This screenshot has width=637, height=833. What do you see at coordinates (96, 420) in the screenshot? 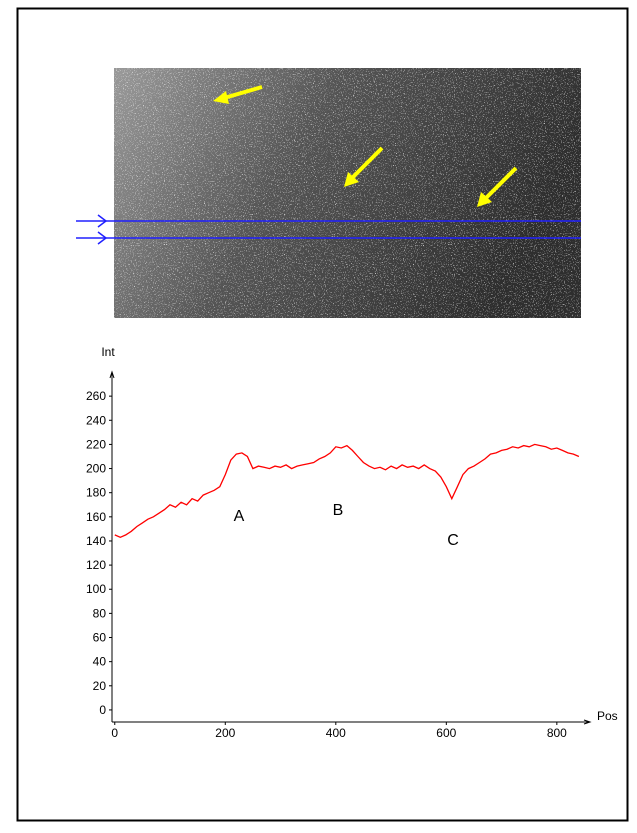
I see `y-tick-label: 240` at bounding box center [96, 420].